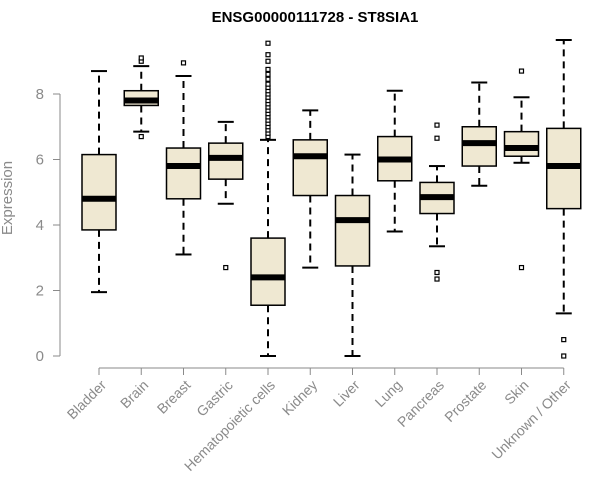  Describe the element at coordinates (531, 420) in the screenshot. I see `x-tick-label: Unknown / Other` at that location.